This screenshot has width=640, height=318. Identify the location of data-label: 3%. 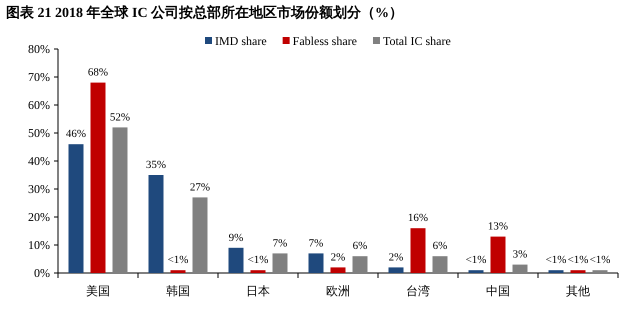
(520, 254).